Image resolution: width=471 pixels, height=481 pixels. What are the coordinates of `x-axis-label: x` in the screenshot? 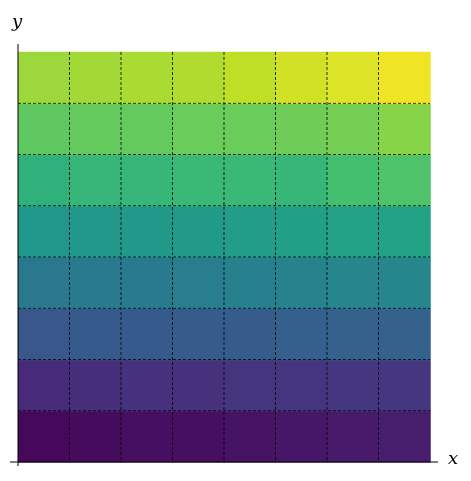 It's located at (453, 458).